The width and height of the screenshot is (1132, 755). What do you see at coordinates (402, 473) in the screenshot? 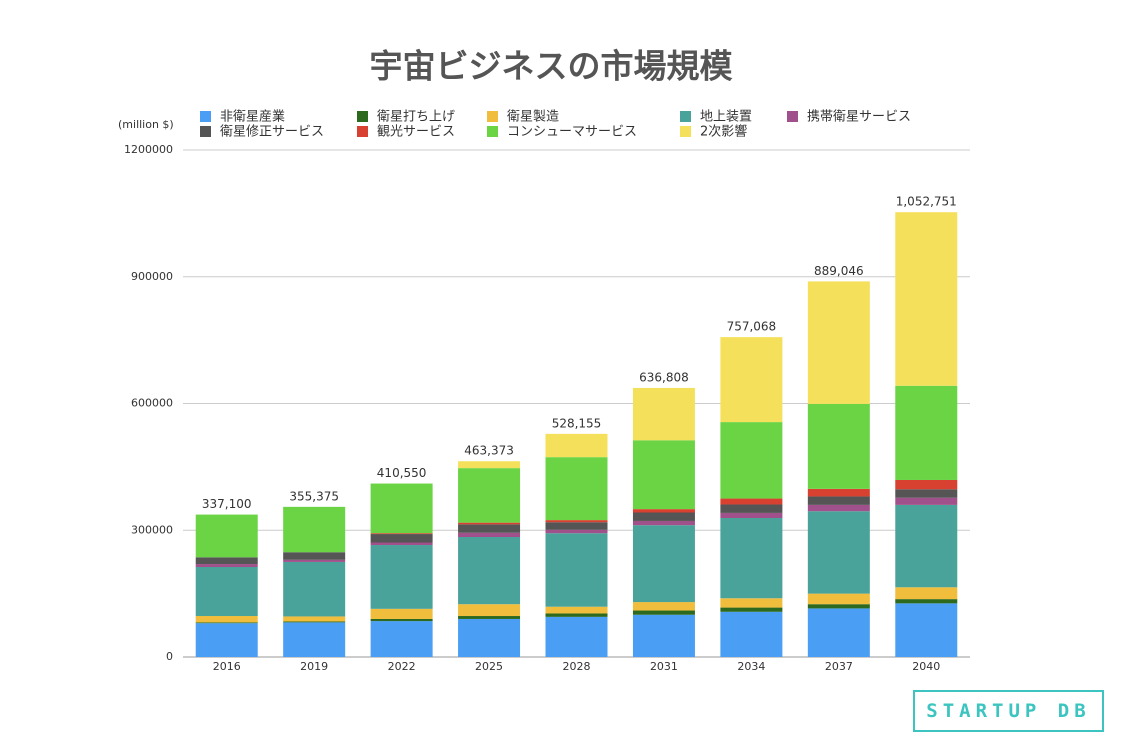
I see `total-label: 410,550` at bounding box center [402, 473].